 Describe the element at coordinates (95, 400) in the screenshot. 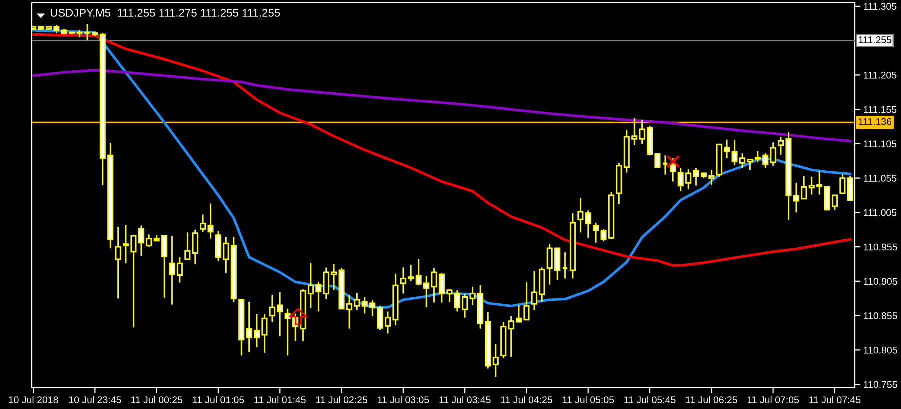

I see `x-tick-label: 10 Jul 23:45` at that location.